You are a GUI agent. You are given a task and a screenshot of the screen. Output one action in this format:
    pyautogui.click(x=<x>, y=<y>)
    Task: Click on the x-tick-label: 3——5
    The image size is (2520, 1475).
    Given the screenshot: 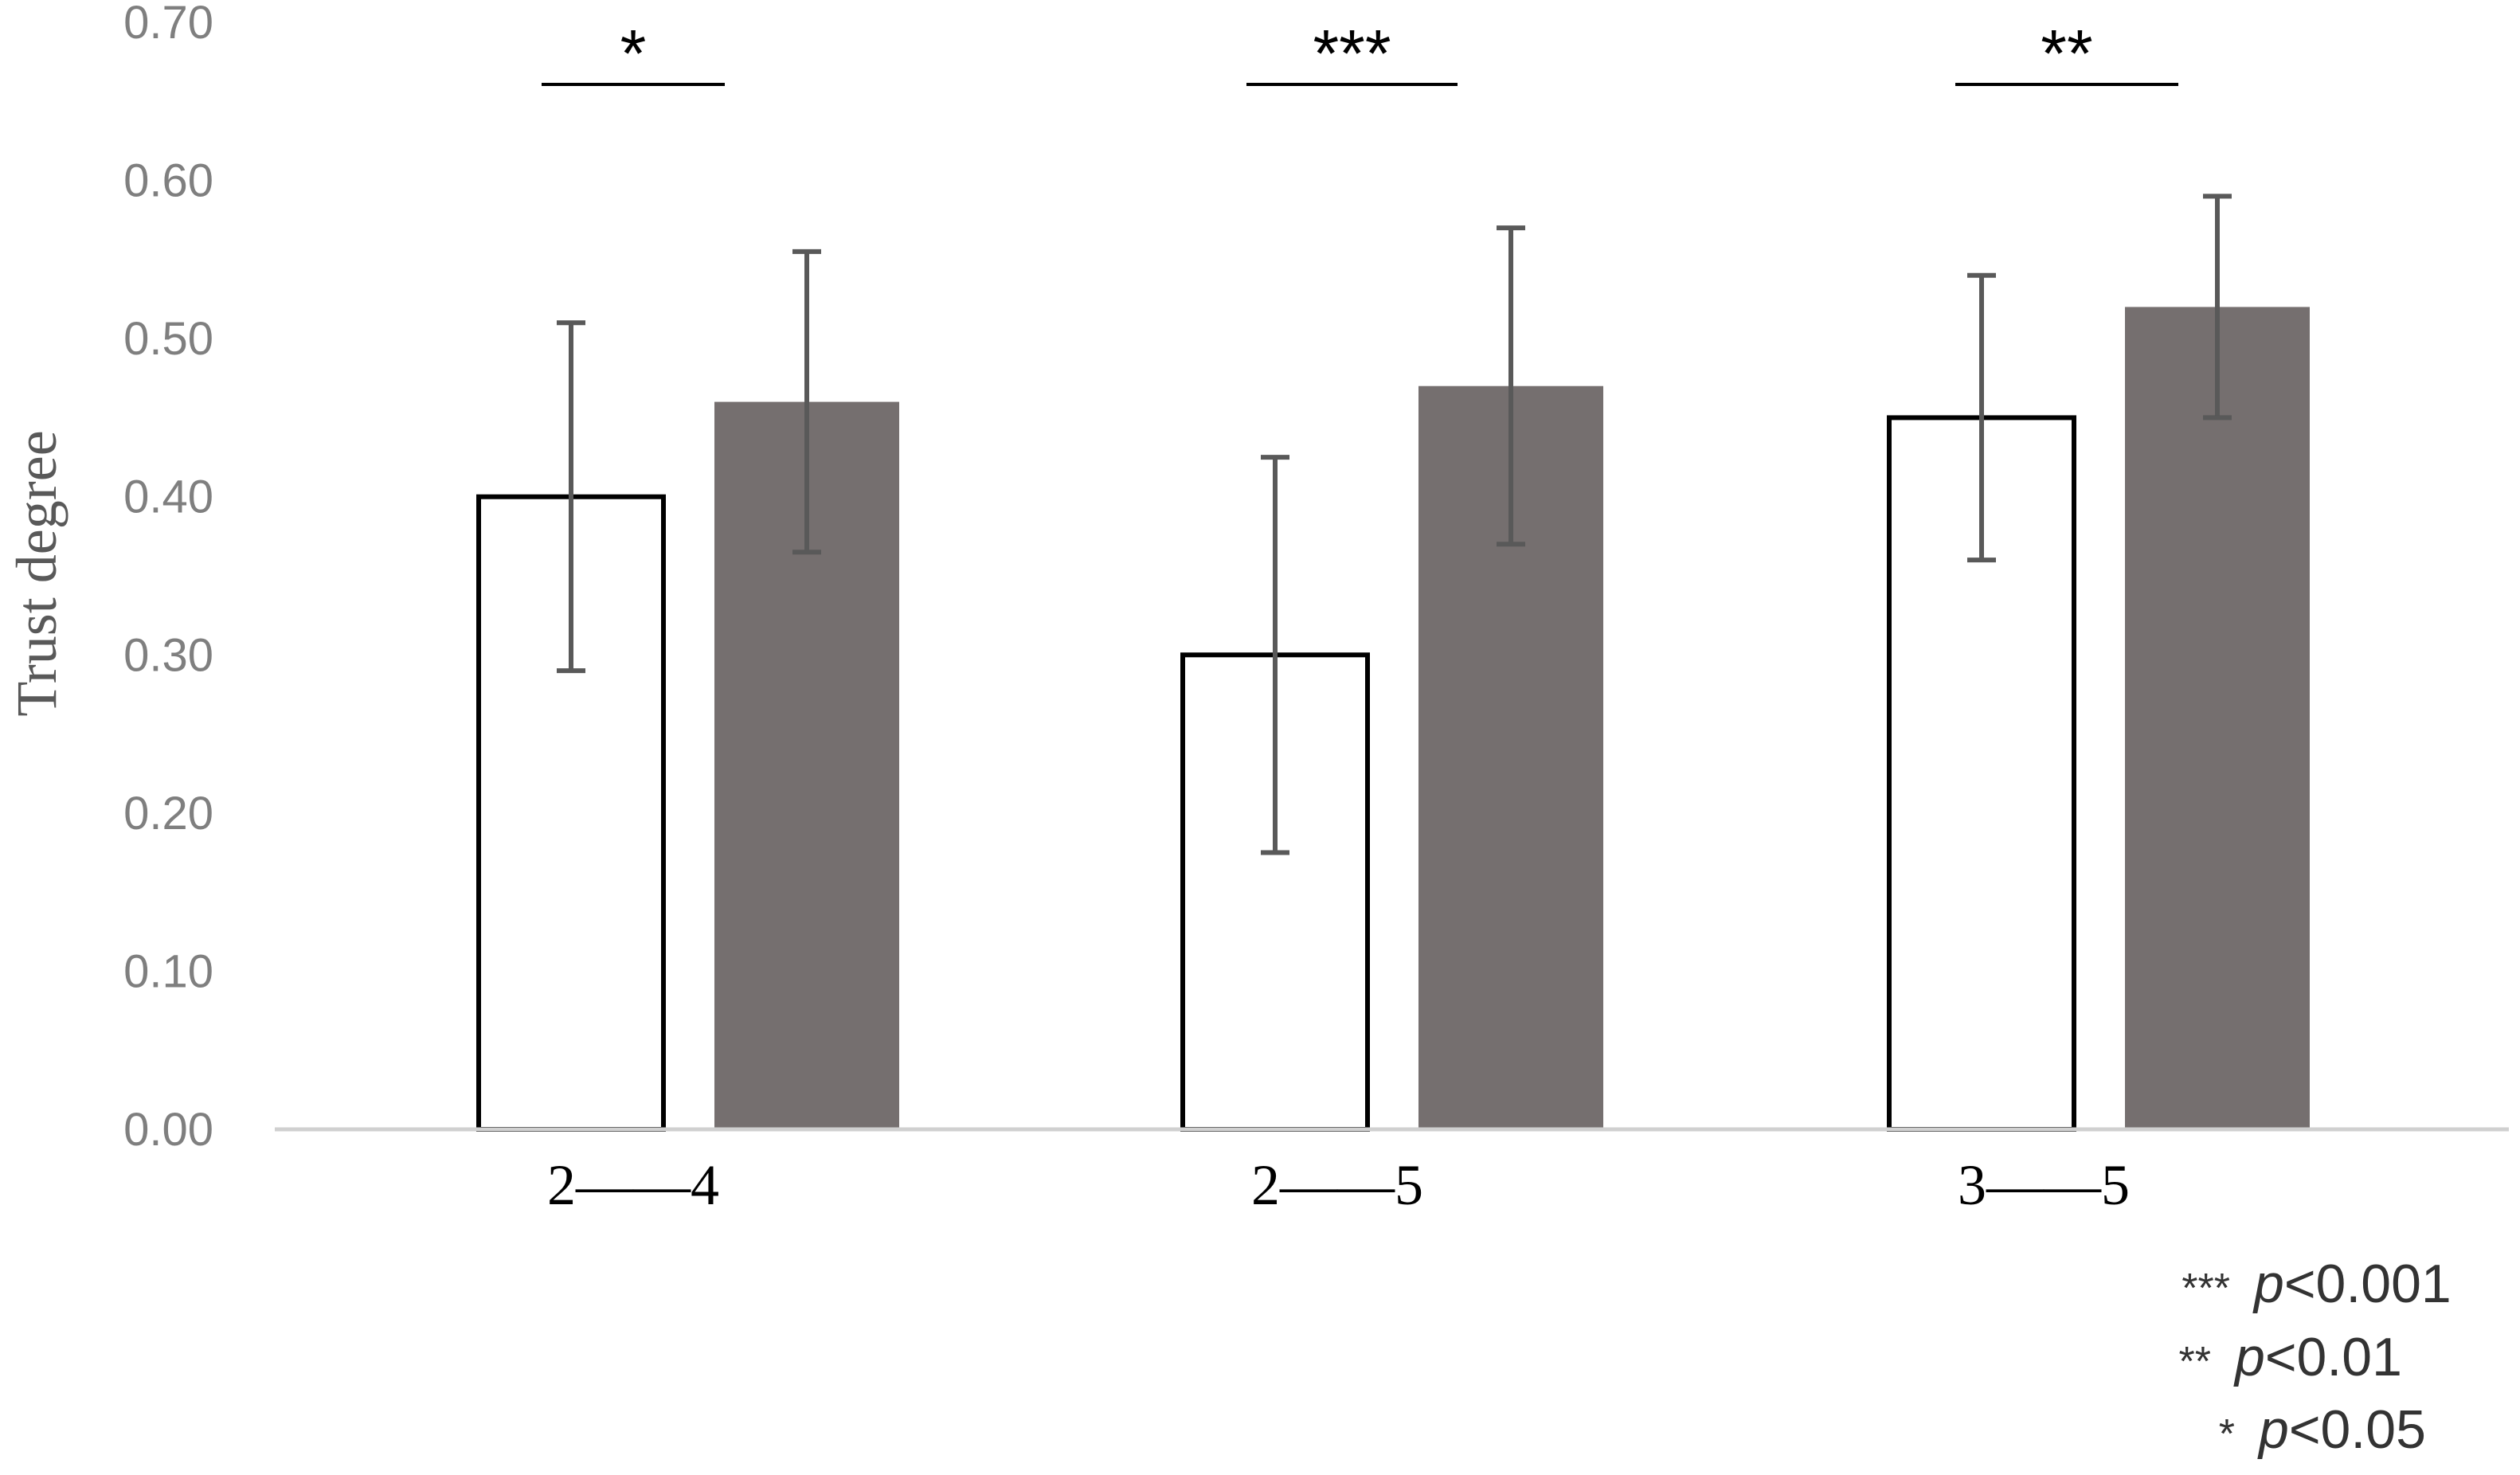 What is the action you would take?
    pyautogui.click(x=2044, y=1185)
    